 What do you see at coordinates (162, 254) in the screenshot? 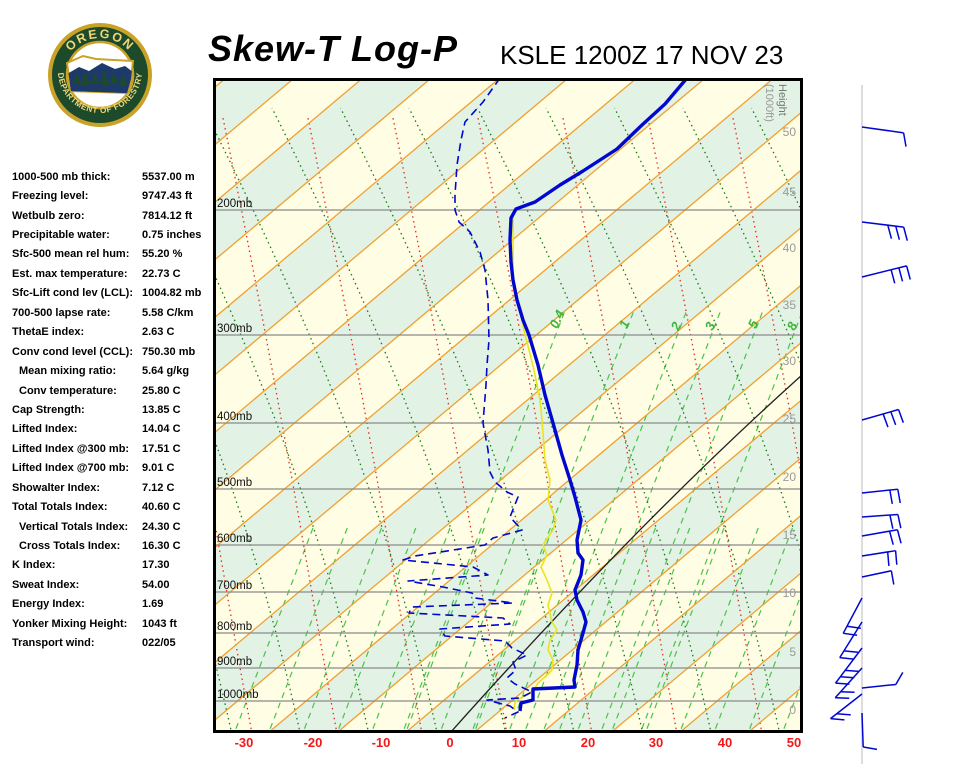
I see `index-value: 55.20 %` at bounding box center [162, 254].